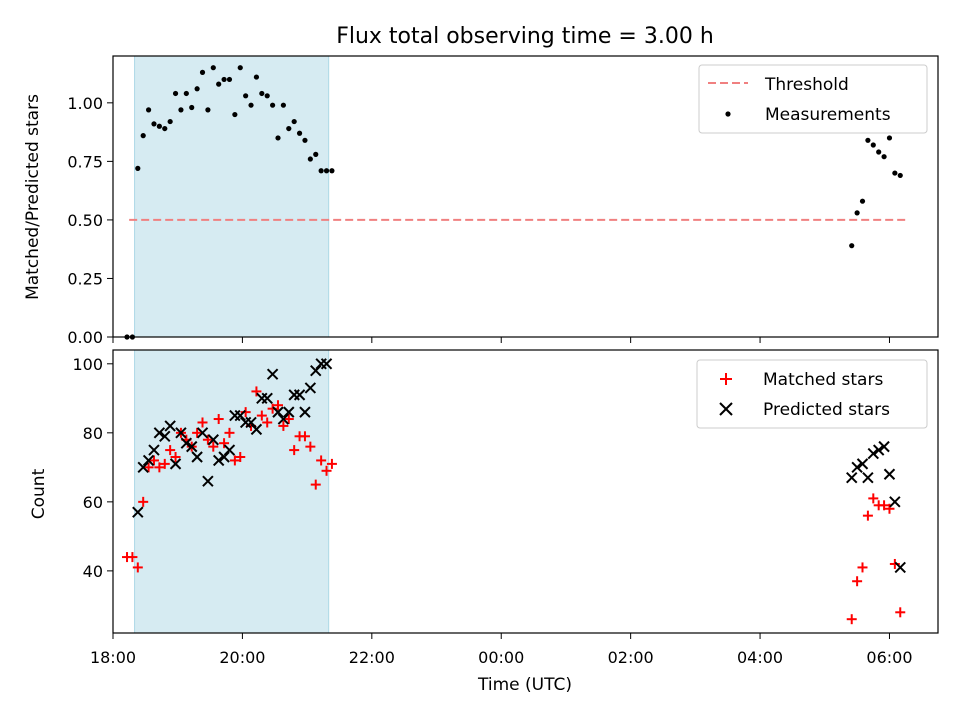  Describe the element at coordinates (823, 380) in the screenshot. I see `legend-matched-label: Matched stars` at that location.